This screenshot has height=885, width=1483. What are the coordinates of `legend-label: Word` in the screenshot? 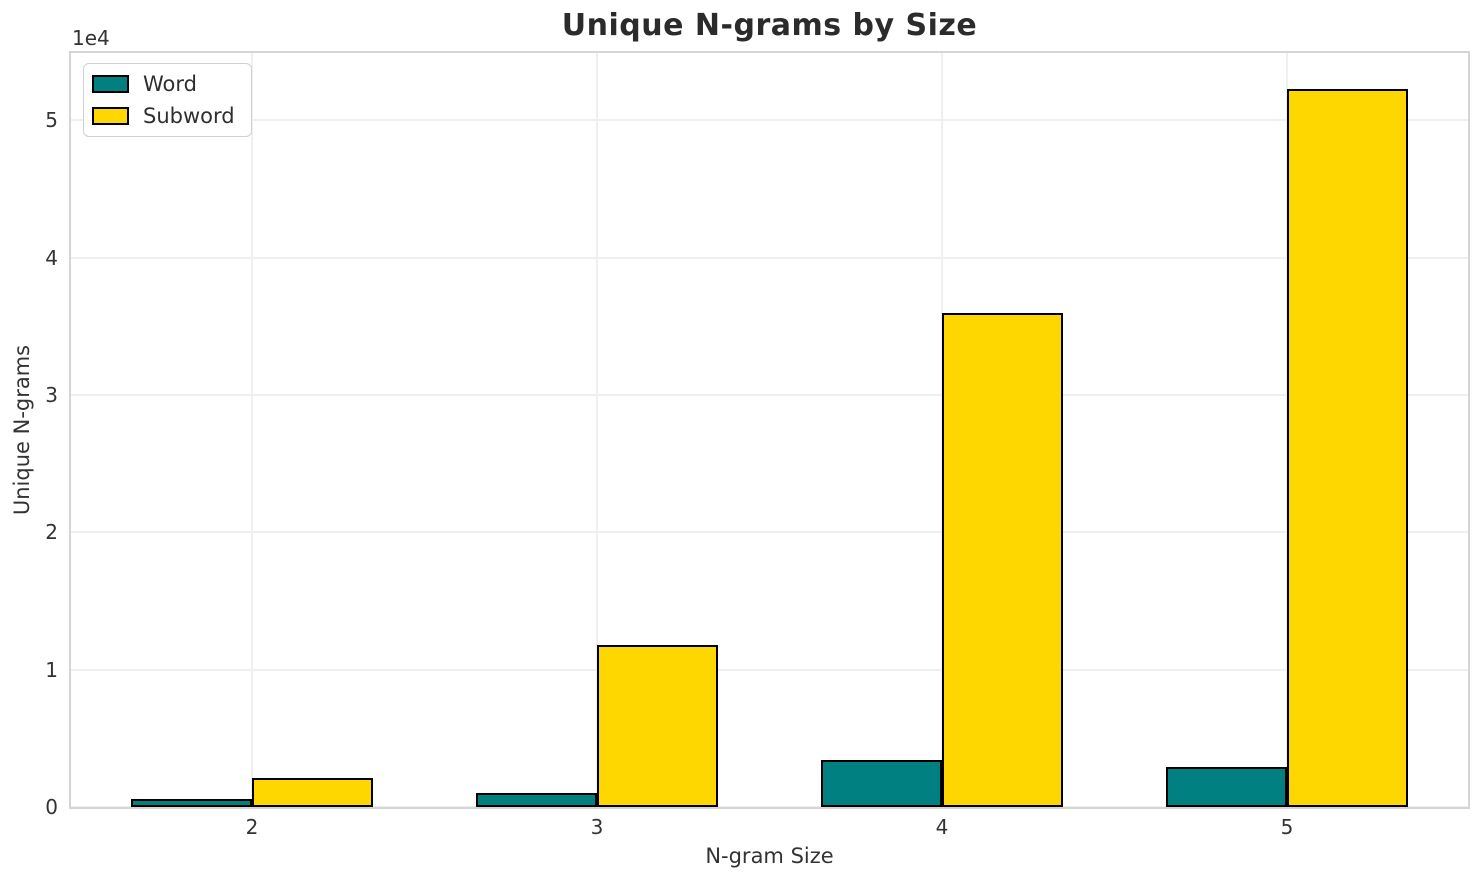 It's located at (170, 84).